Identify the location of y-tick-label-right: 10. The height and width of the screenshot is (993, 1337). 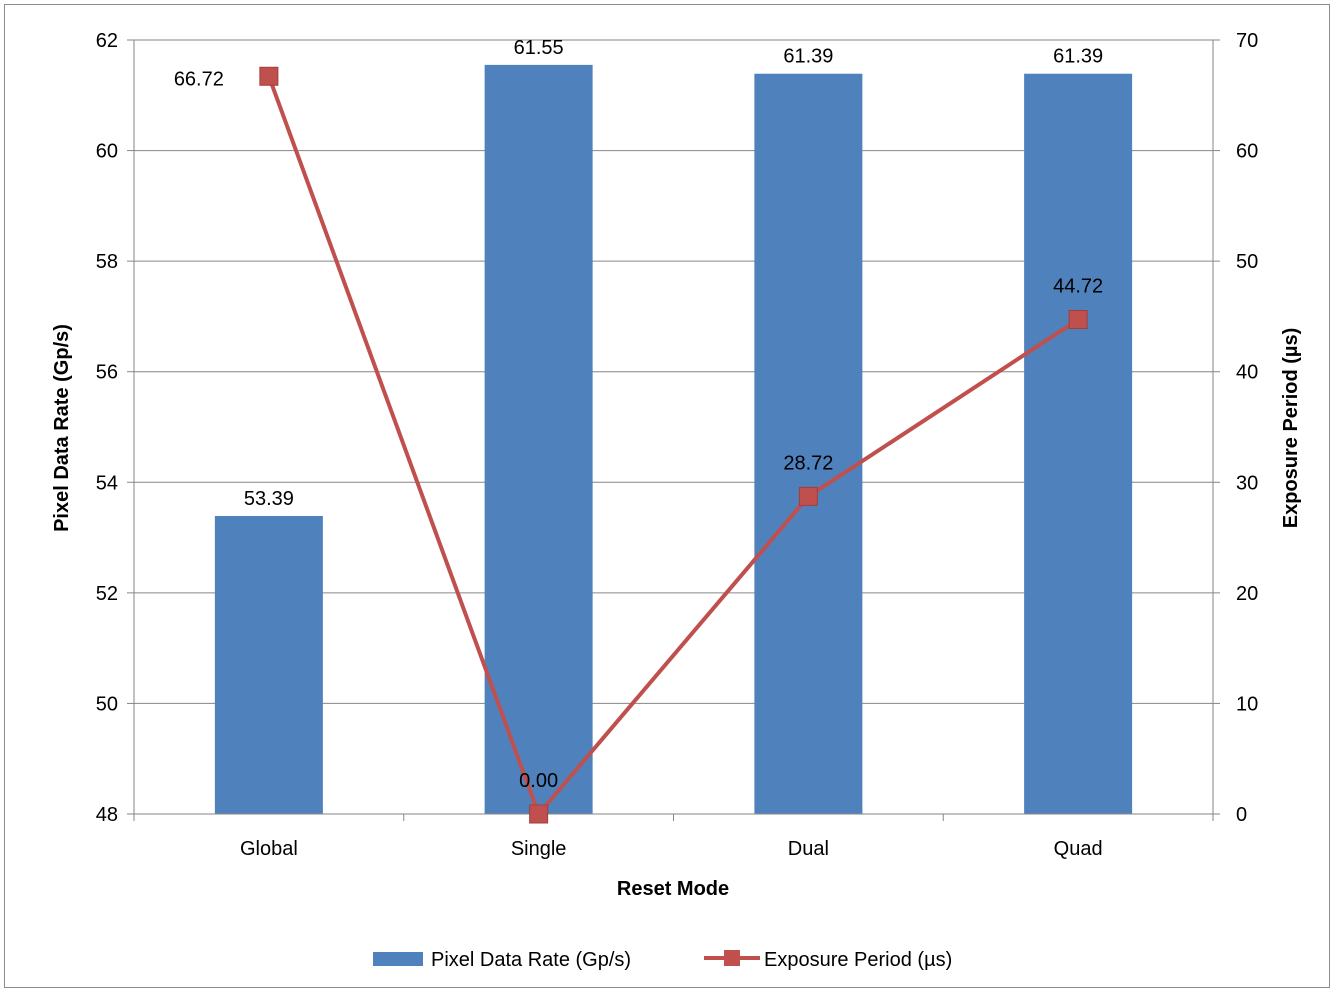
(1247, 704).